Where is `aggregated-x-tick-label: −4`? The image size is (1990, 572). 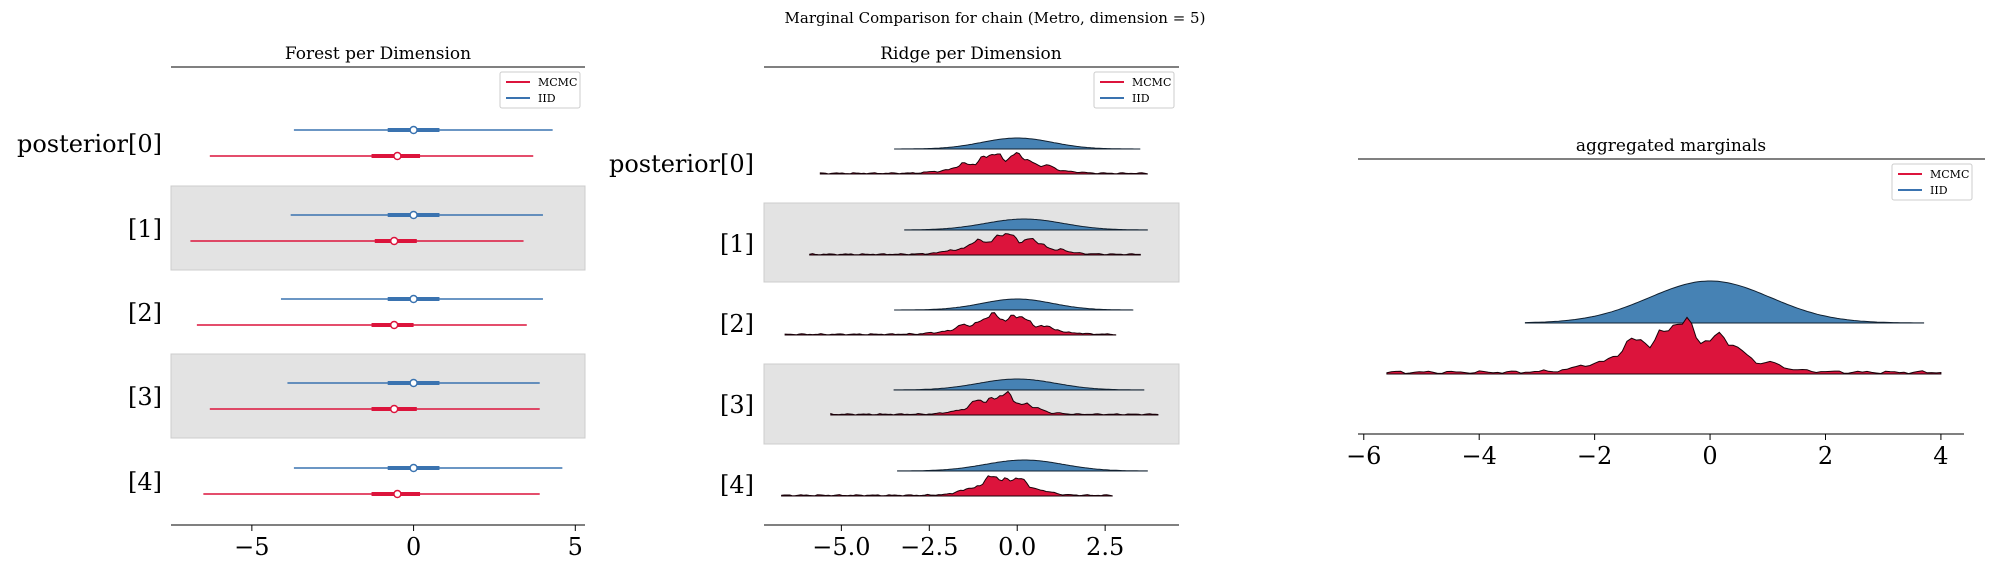
aggregated-x-tick-label: −4 is located at coordinates (1479, 456).